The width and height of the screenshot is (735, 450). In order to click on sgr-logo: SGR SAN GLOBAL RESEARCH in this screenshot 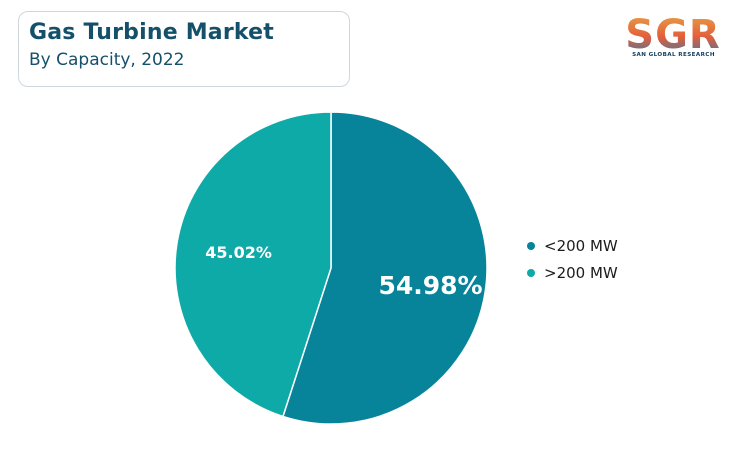, I will do `click(673, 39)`.